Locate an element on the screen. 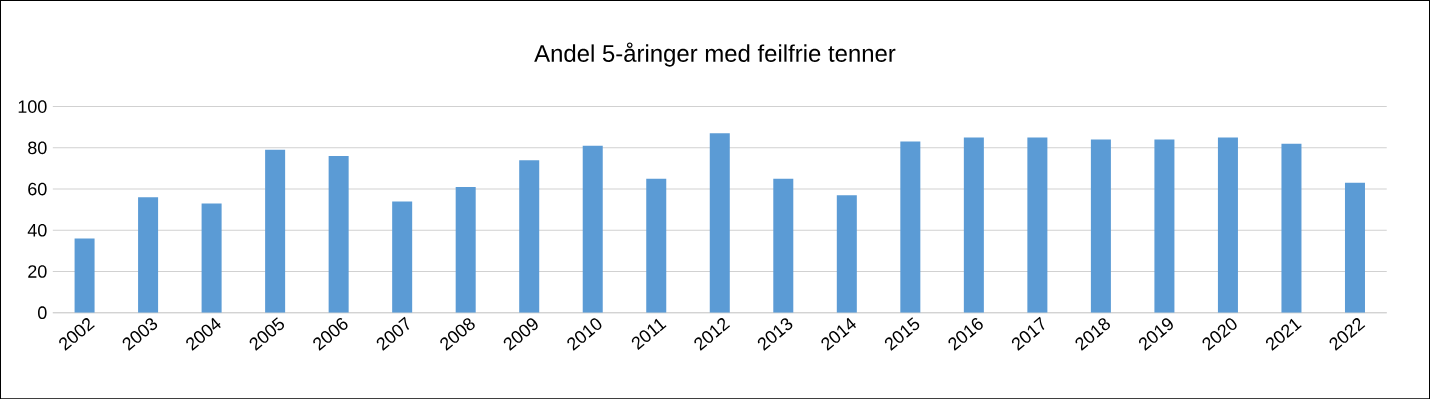 Image resolution: width=1430 pixels, height=399 pixels. y-tick-label: 80 is located at coordinates (37, 148).